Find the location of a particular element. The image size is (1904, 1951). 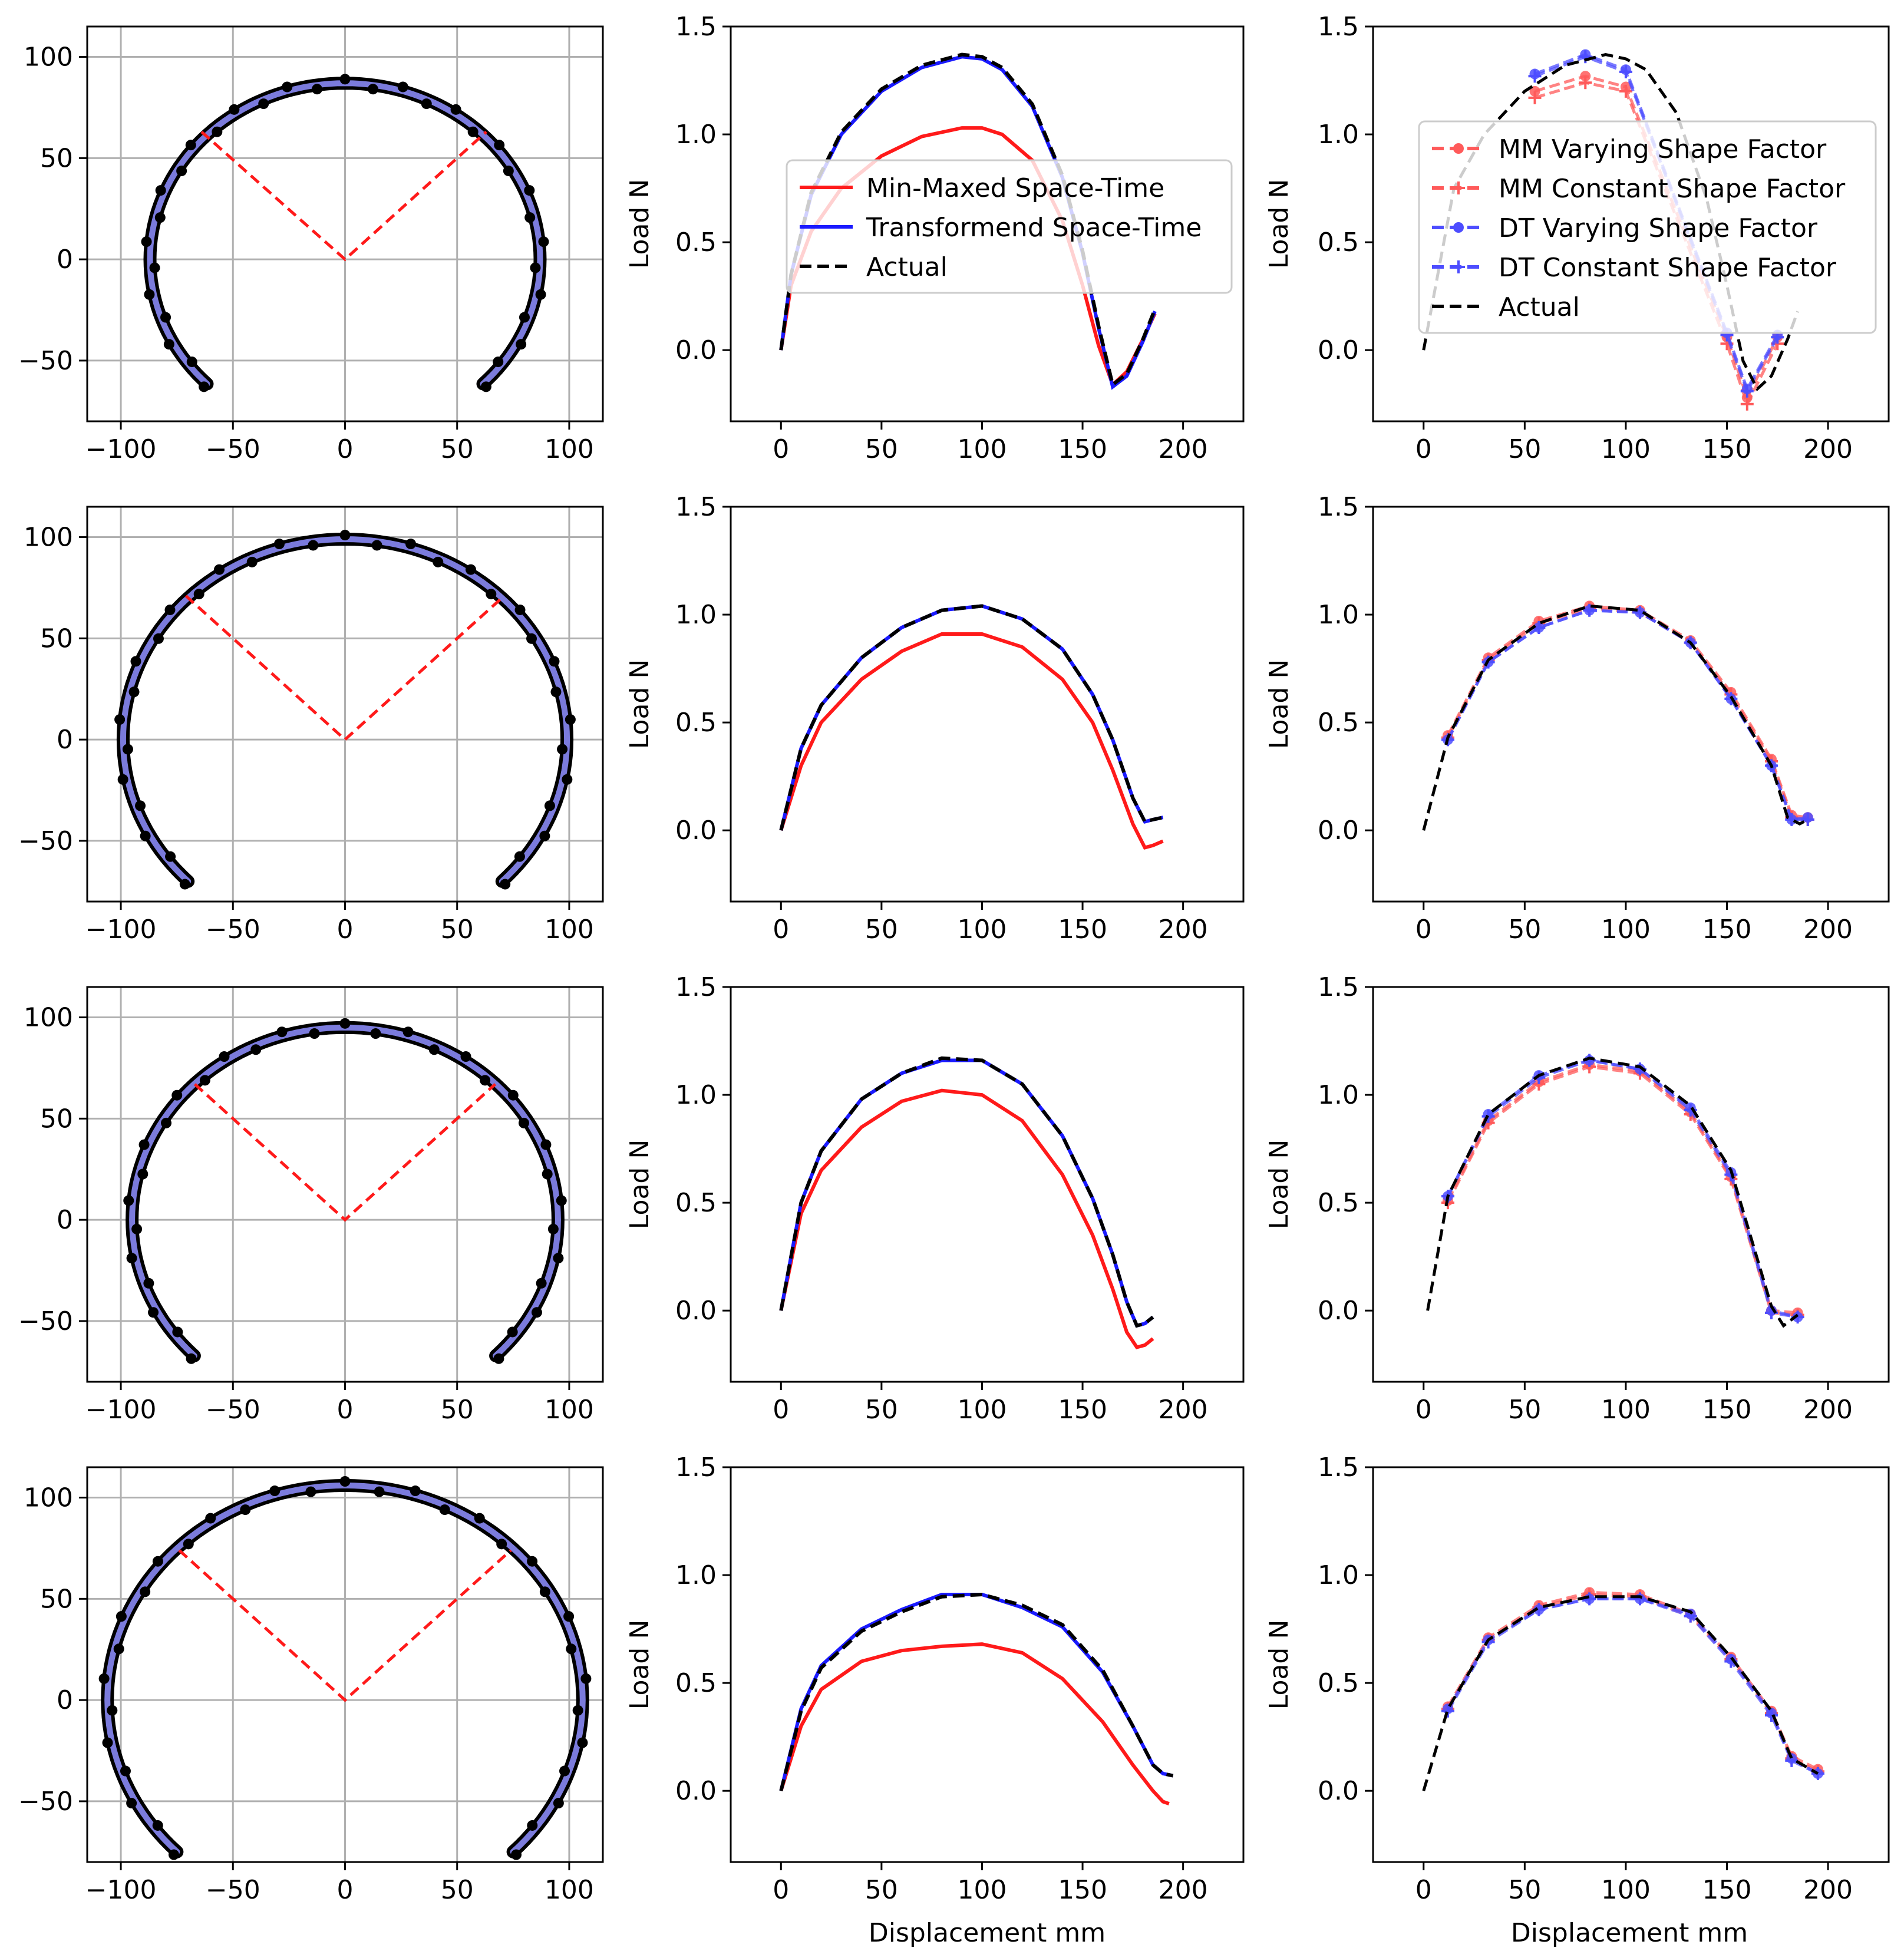

load-0-ytick-label: 0.0 is located at coordinates (696, 350).